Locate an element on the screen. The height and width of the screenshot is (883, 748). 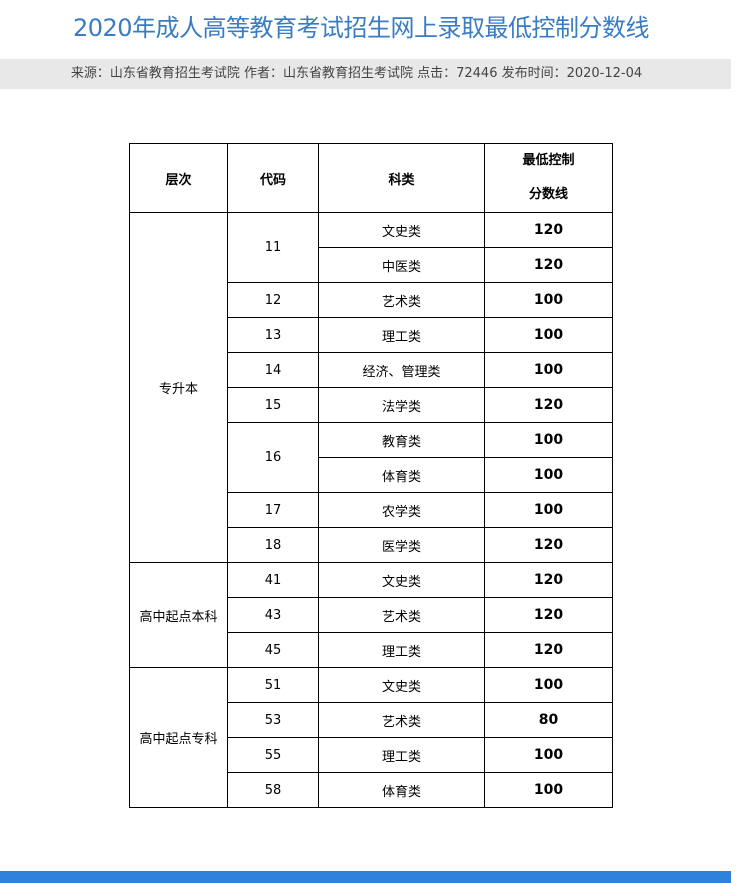
code-cell: 13 is located at coordinates (273, 335).